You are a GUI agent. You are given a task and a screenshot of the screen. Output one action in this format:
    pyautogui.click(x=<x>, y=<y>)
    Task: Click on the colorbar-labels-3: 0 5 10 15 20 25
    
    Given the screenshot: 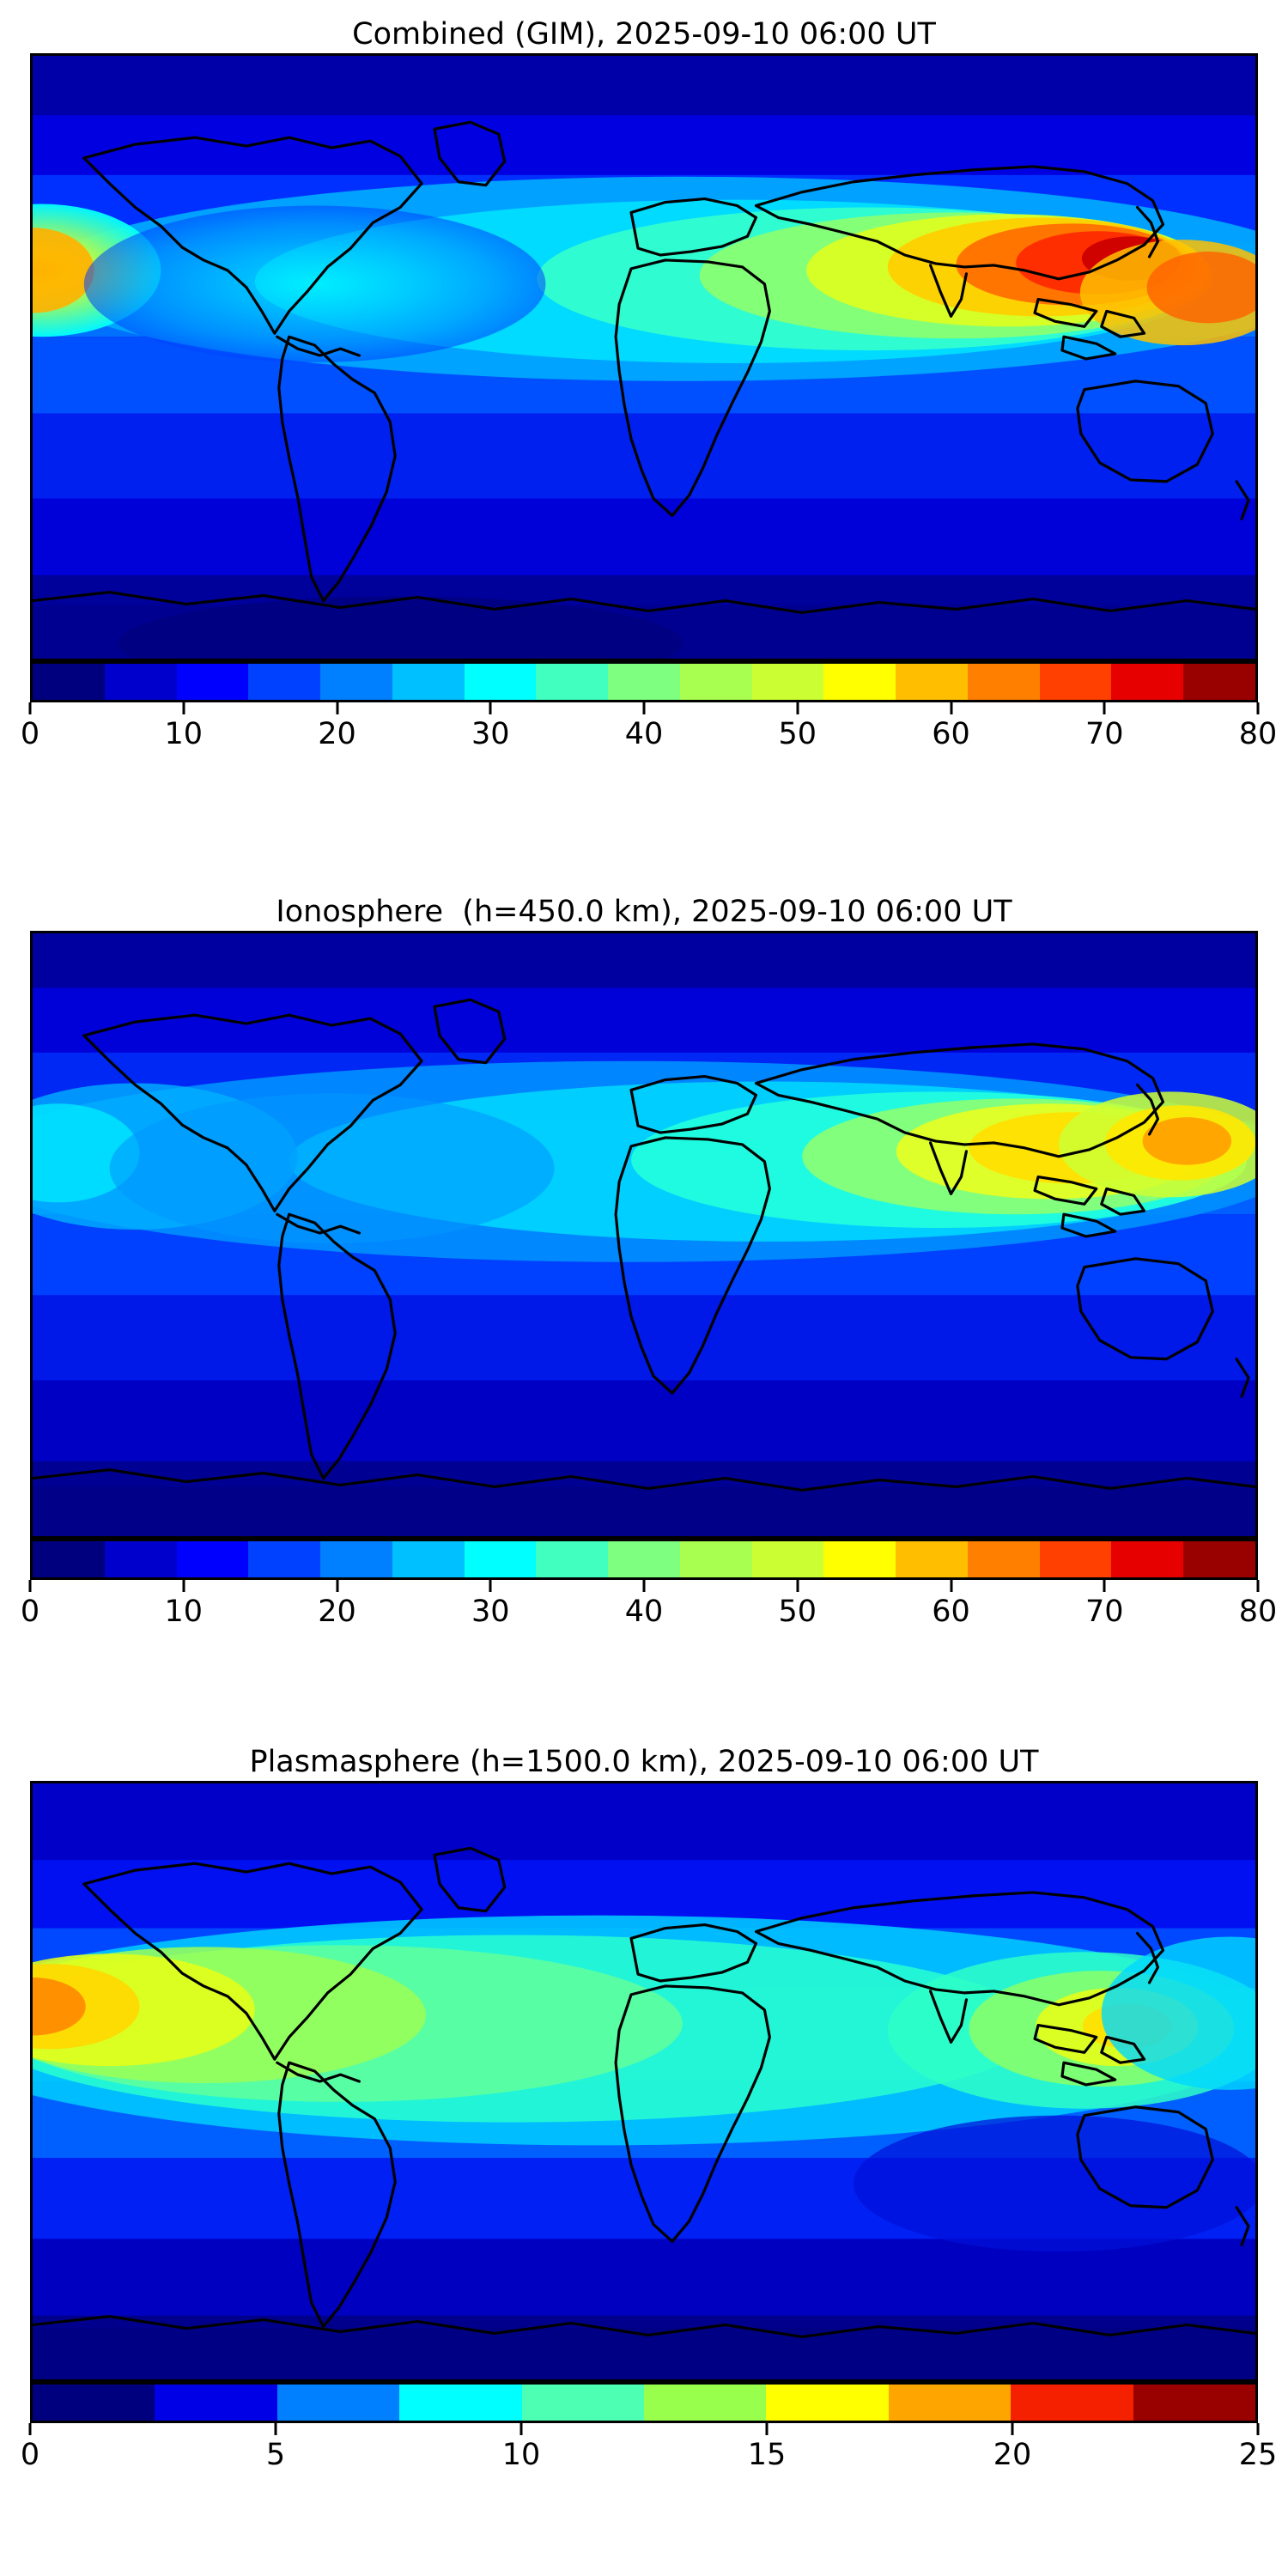 What is the action you would take?
    pyautogui.click(x=649, y=2456)
    